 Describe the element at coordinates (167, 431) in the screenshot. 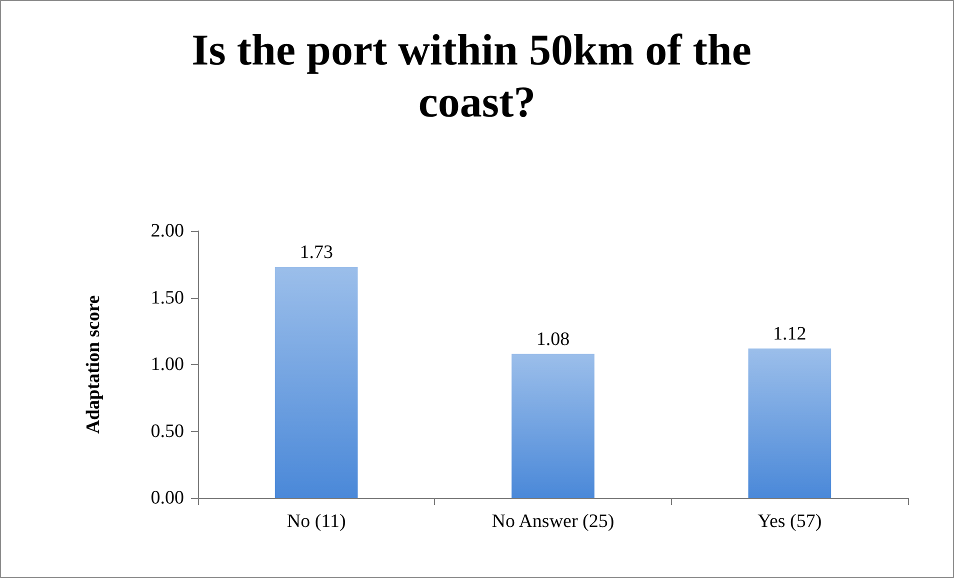

I see `y-tick-label: 0.50` at that location.